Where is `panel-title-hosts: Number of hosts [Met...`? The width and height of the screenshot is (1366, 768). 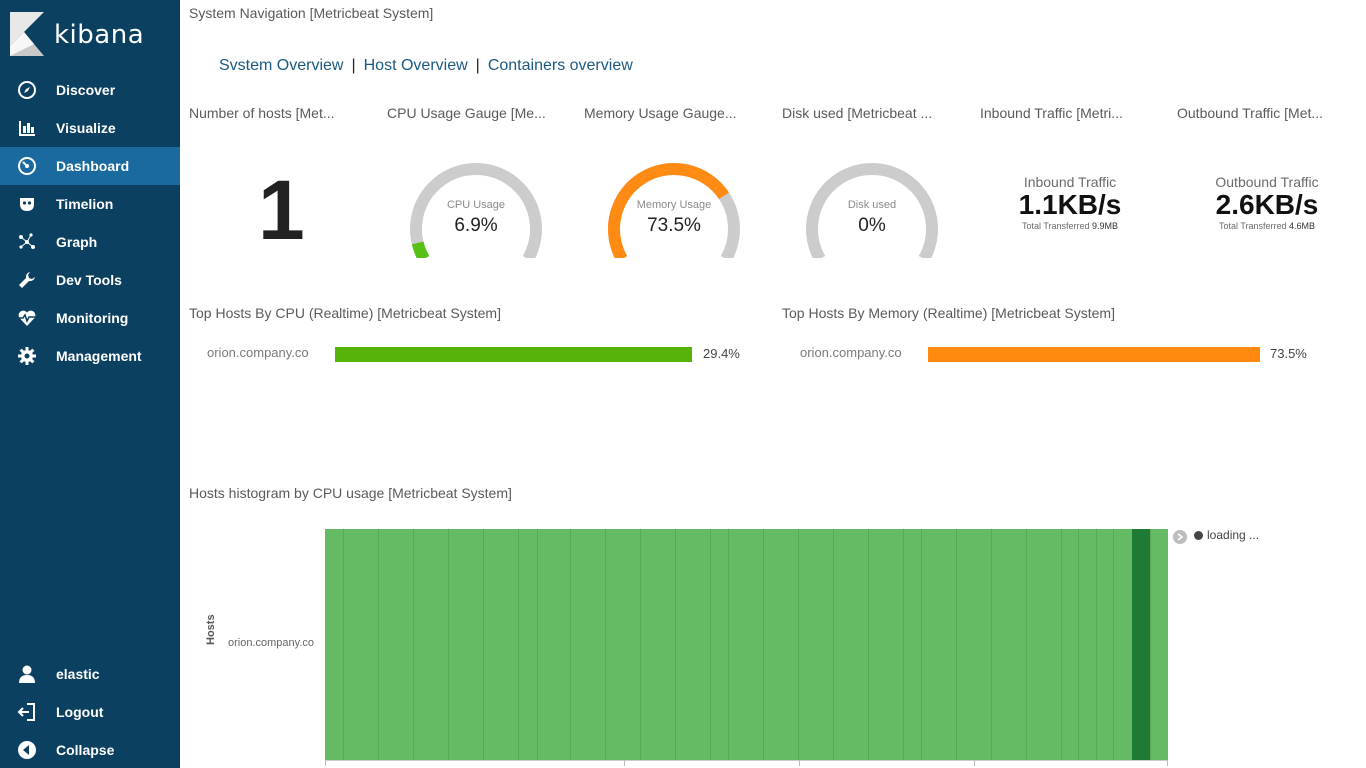 panel-title-hosts: Number of hosts [Met... is located at coordinates (262, 113).